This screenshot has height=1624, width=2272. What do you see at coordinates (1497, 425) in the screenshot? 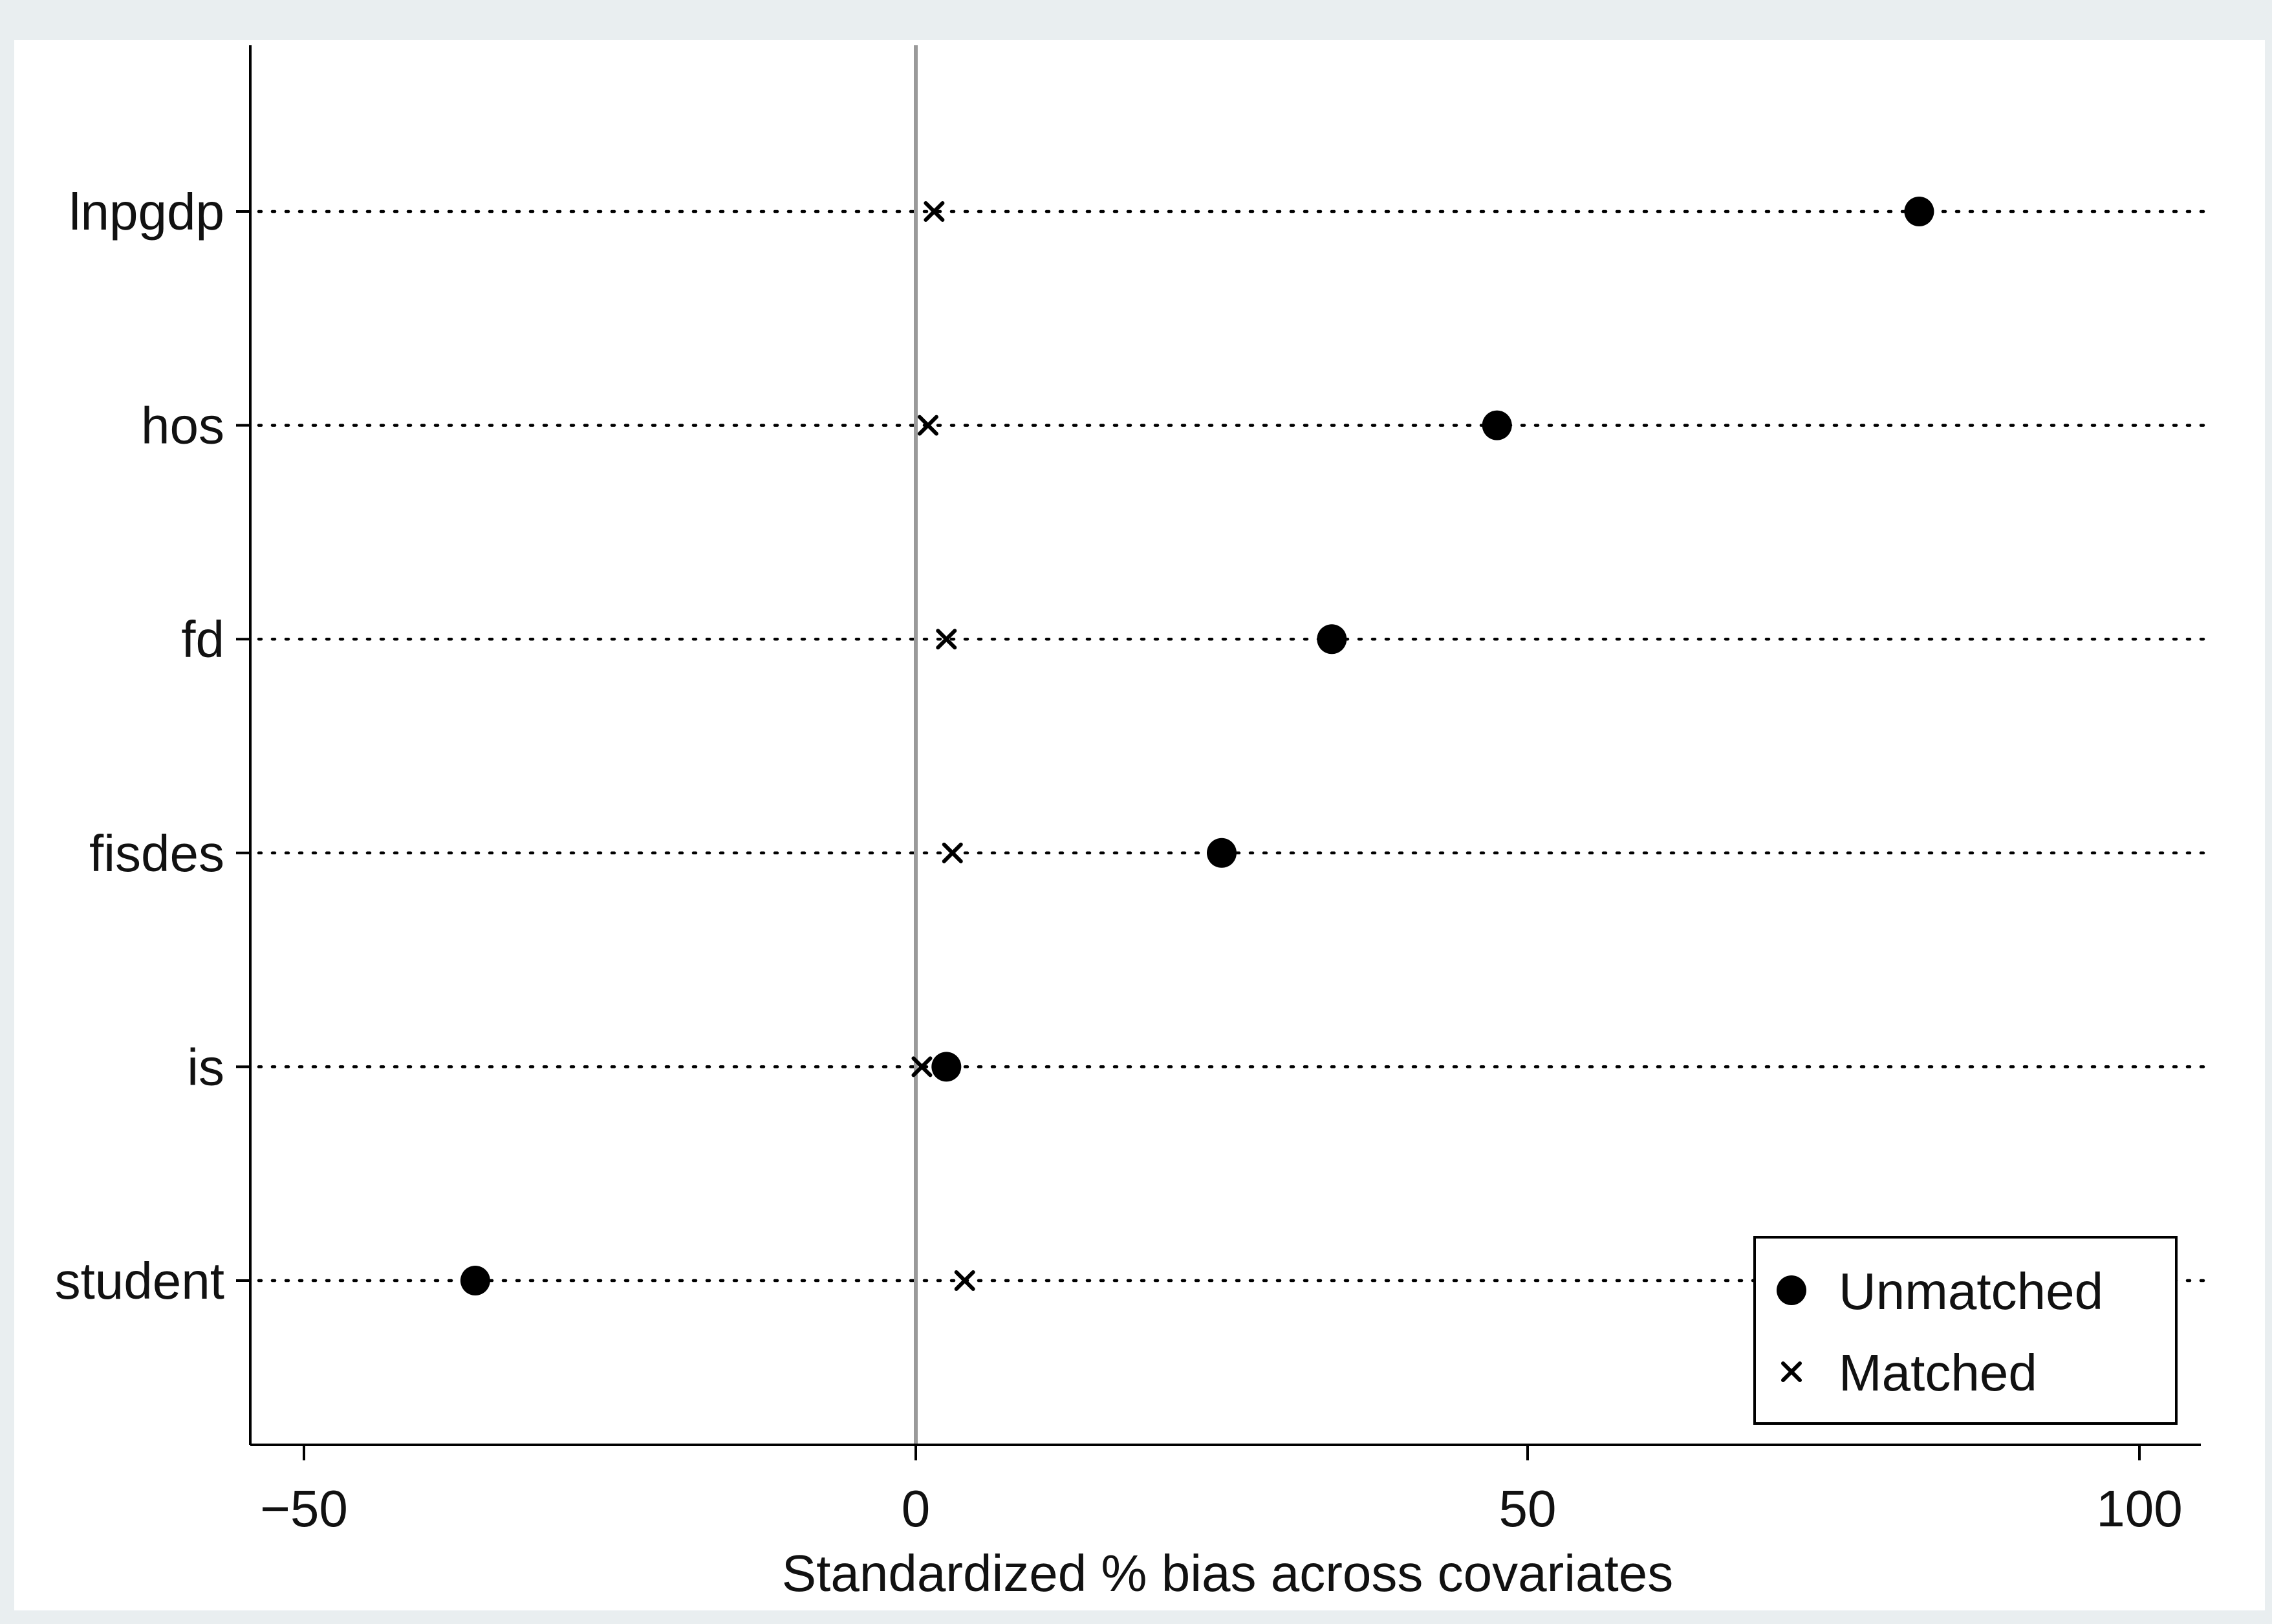
I see `unmatched-point-hos` at bounding box center [1497, 425].